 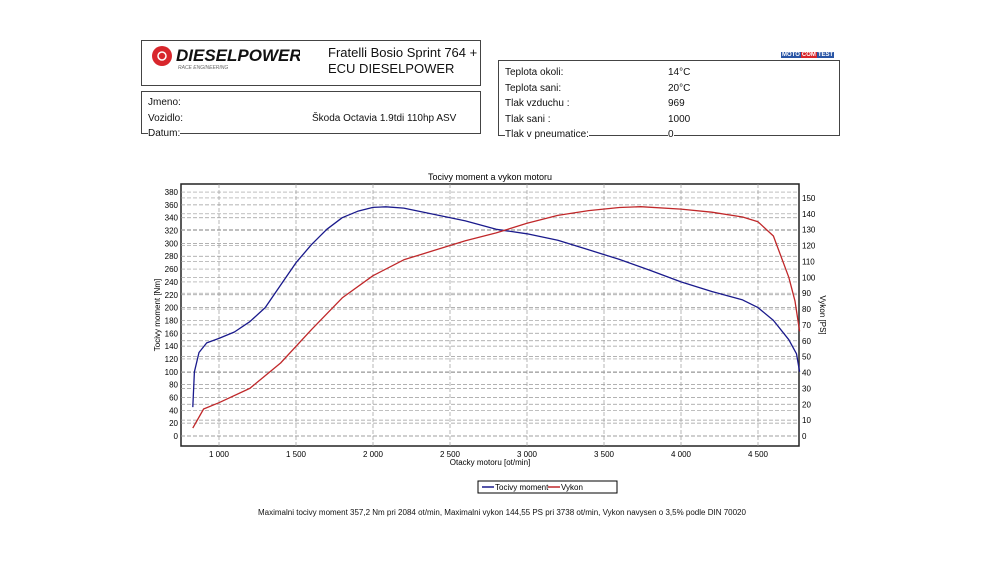 I want to click on y-tick-label: 80, so click(x=173, y=385).